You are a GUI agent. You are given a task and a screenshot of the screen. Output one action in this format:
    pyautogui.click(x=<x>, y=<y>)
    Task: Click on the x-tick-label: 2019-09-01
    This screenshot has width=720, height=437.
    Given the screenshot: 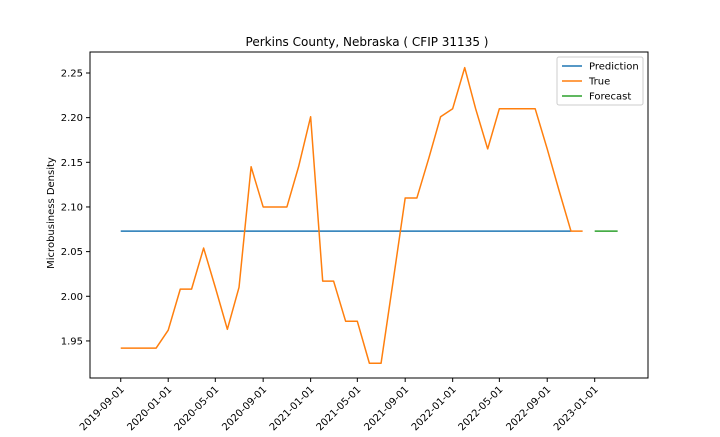 What is the action you would take?
    pyautogui.click(x=102, y=408)
    